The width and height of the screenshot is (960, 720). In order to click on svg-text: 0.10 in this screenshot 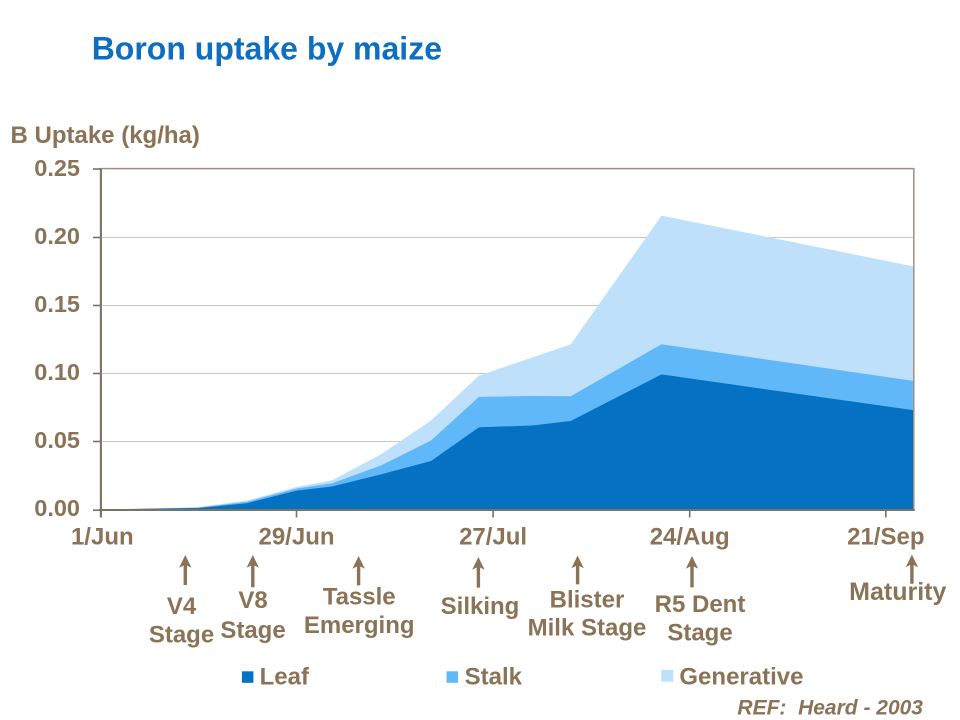, I will do `click(57, 372)`.